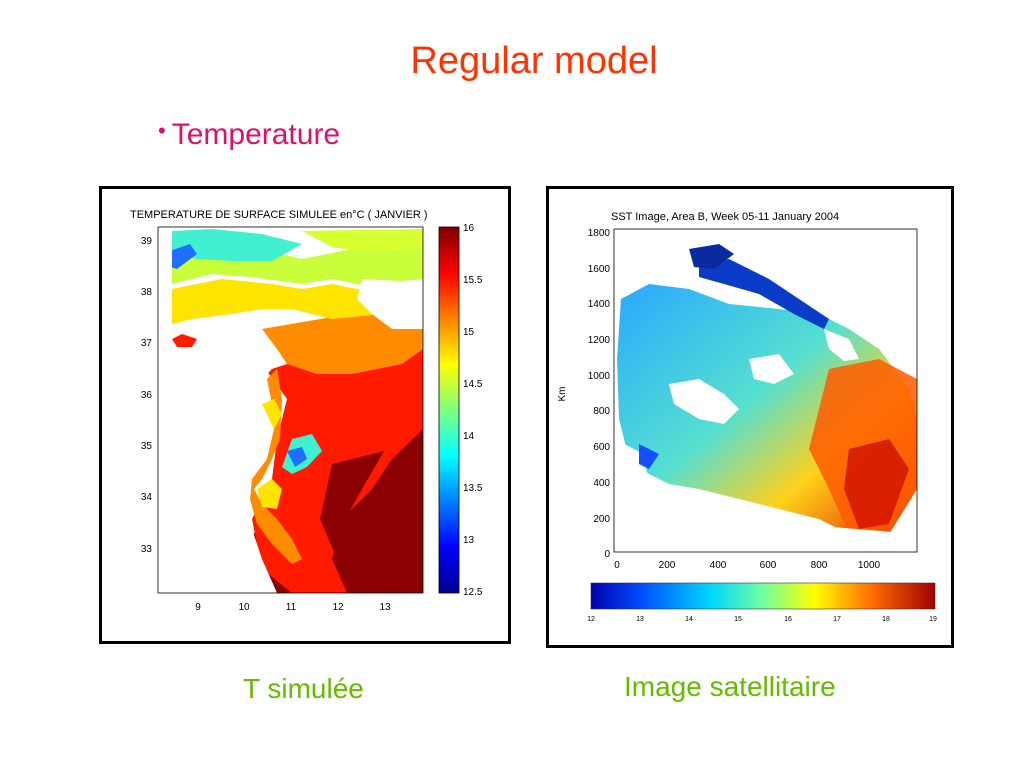  Describe the element at coordinates (601, 447) in the screenshot. I see `right-y-tick: 600` at that location.